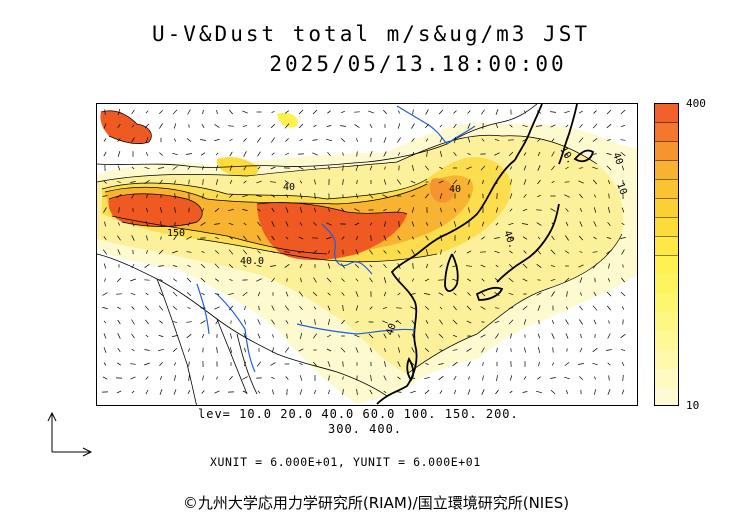  Describe the element at coordinates (442, 190) in the screenshot. I see `dust-region-ne-hotspot` at that location.